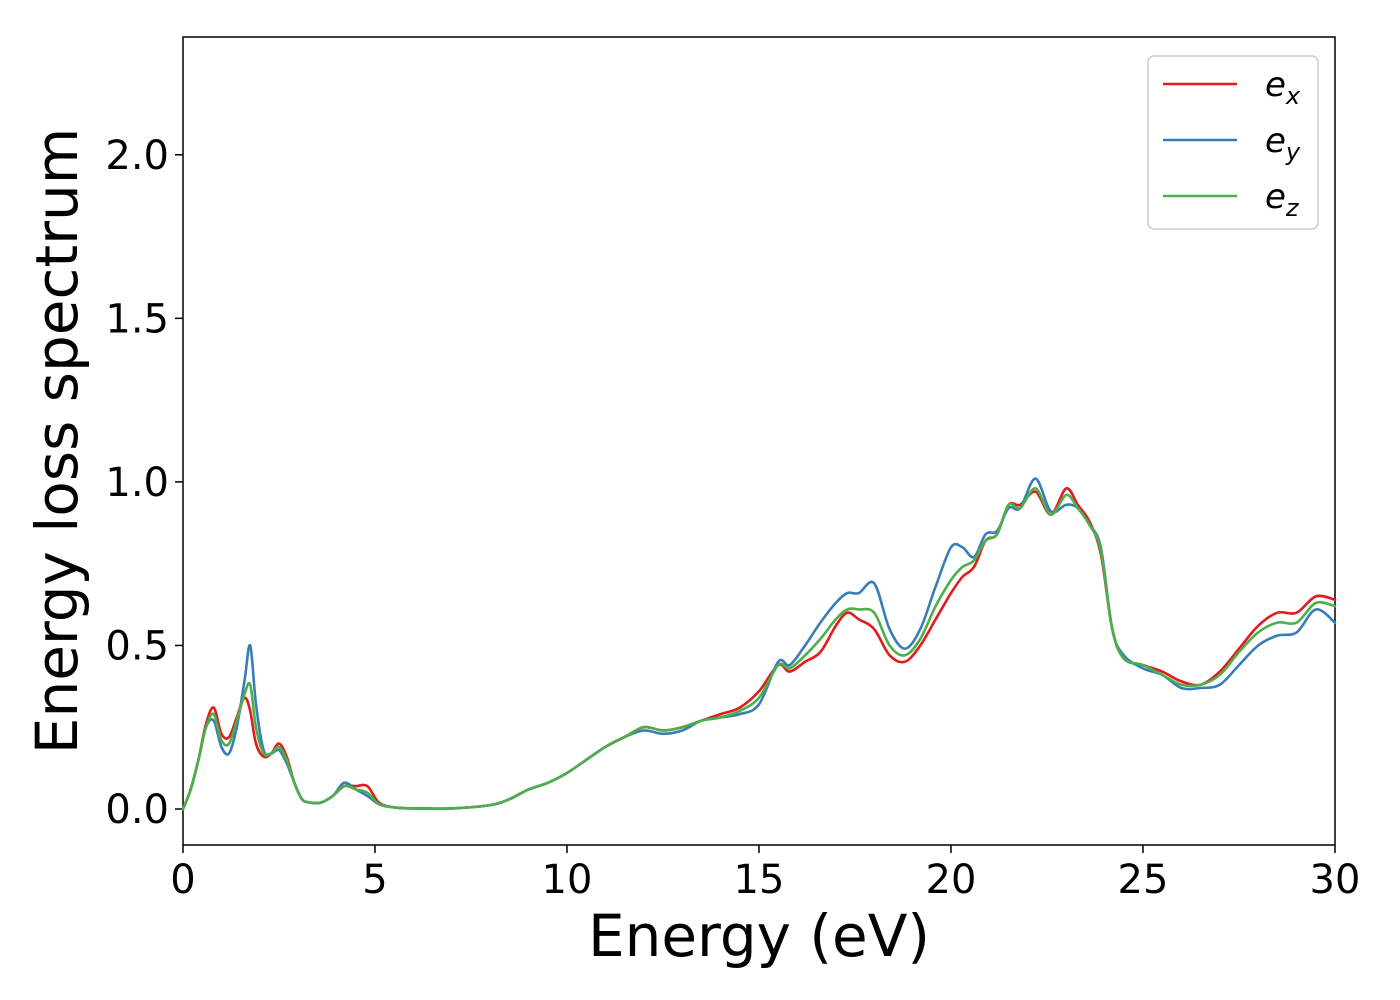 This screenshot has height=1000, width=1400. What do you see at coordinates (137, 646) in the screenshot?
I see `y-tick-label: 0.5` at bounding box center [137, 646].